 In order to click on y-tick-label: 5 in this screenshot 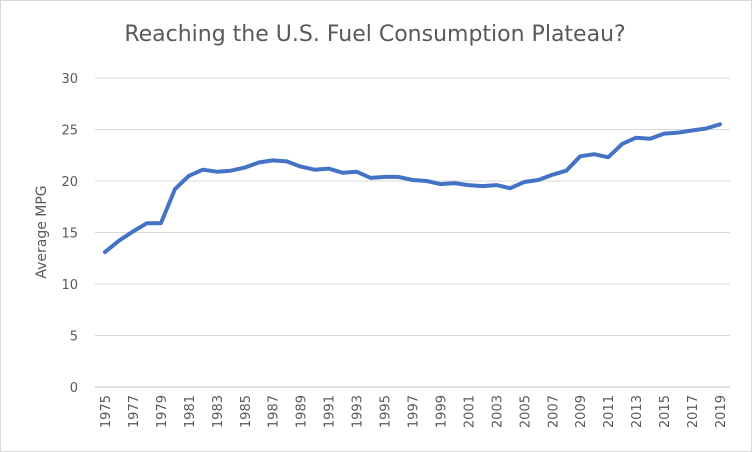, I will do `click(74, 337)`.